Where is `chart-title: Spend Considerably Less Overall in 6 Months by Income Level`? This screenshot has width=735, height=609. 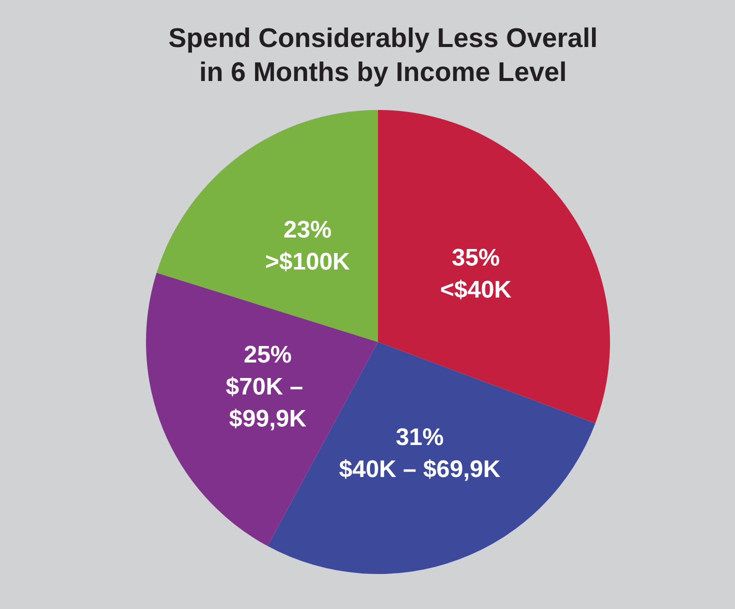 chart-title: Spend Considerably Less Overall in 6 Months by Income Level is located at coordinates (383, 55).